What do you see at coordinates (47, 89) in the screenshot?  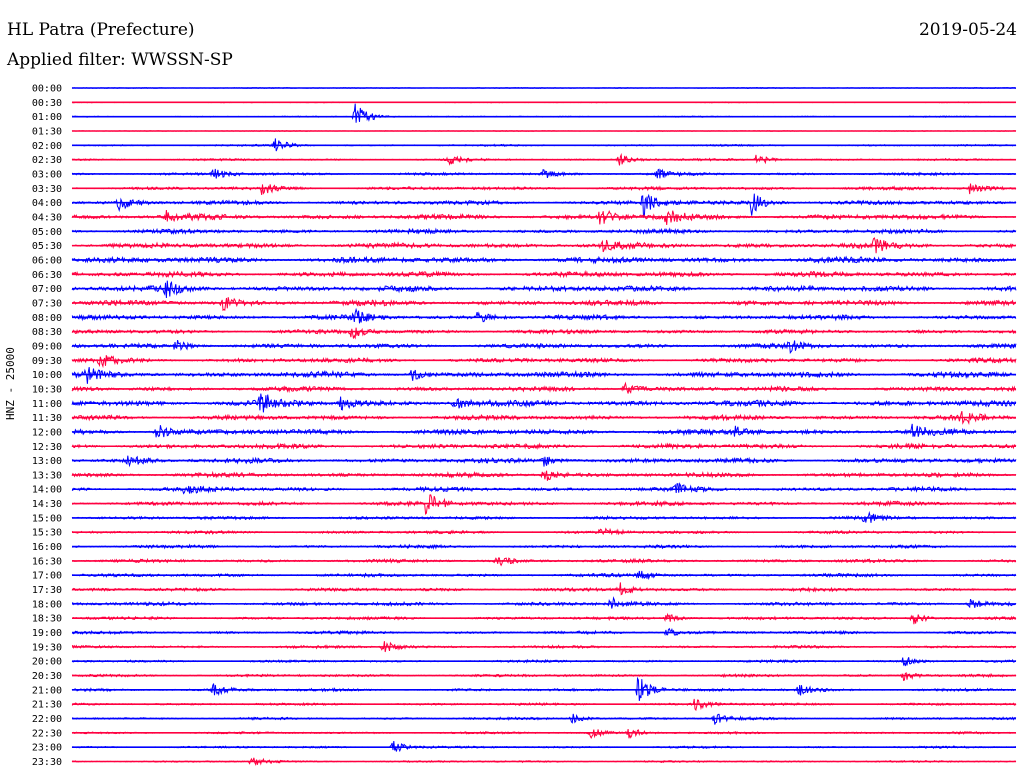 I see `tick-label: 00:00` at bounding box center [47, 89].